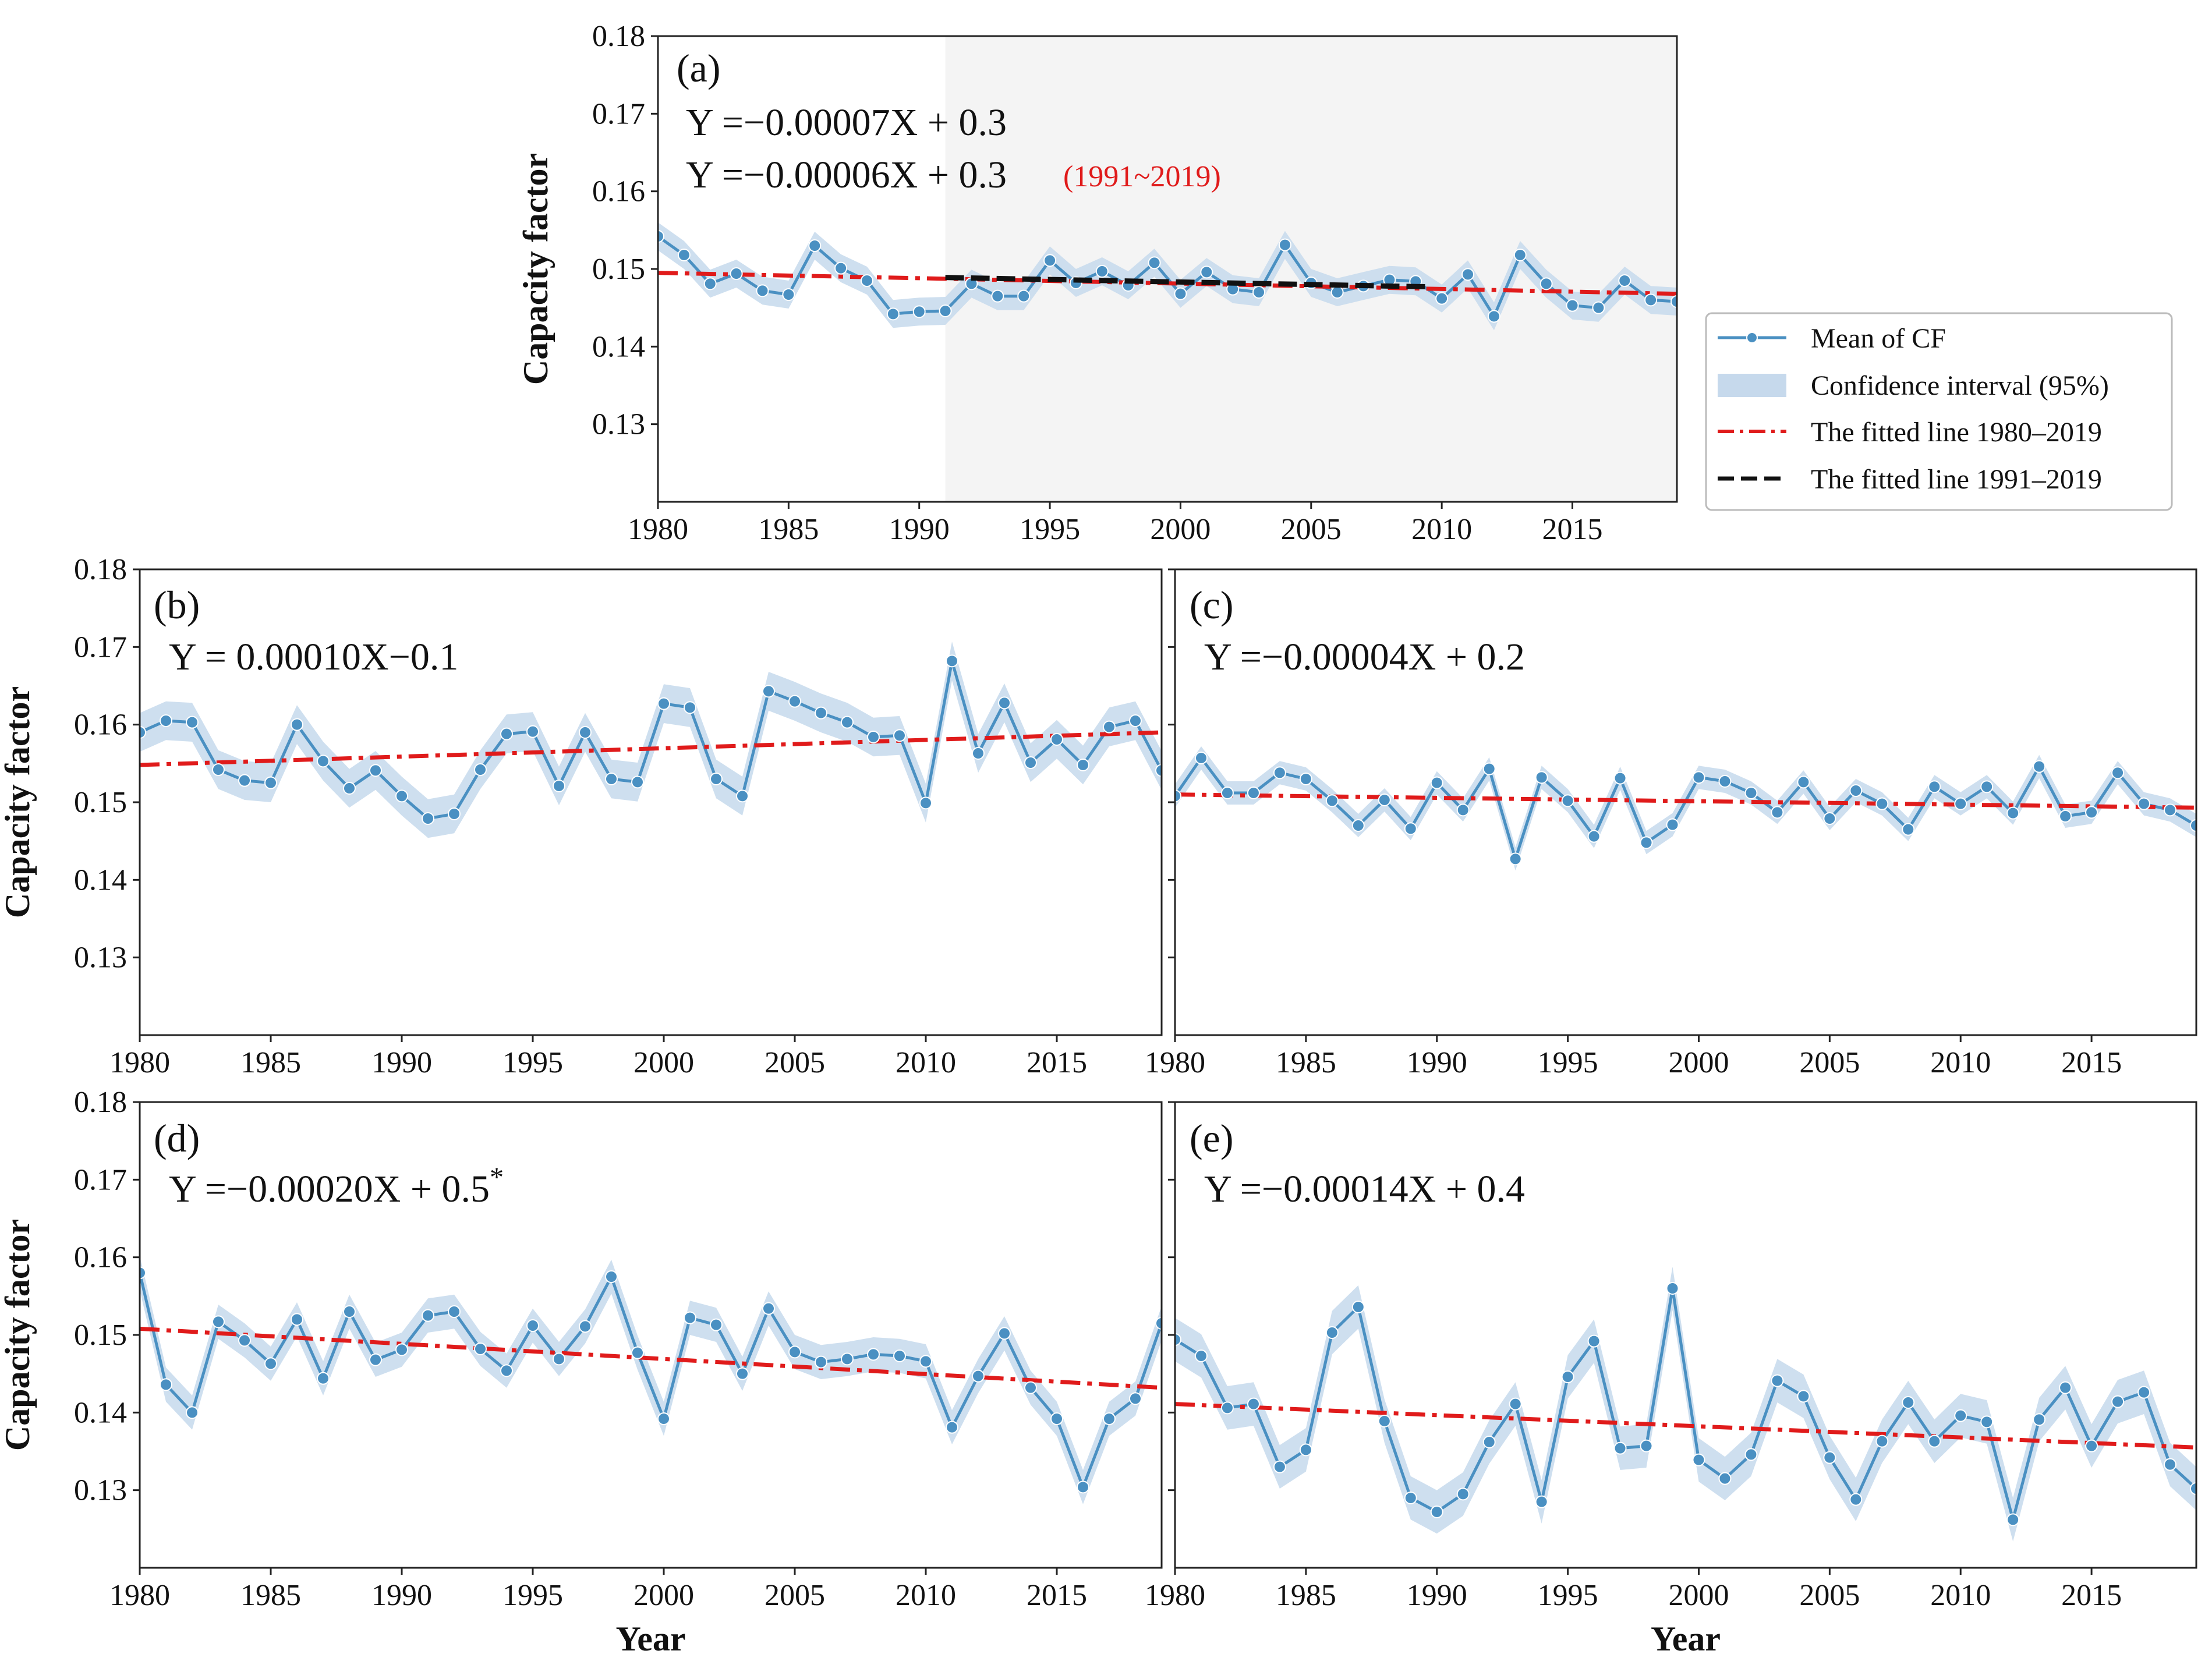 The width and height of the screenshot is (2212, 1672). I want to click on panel-d-point-1981, so click(166, 1384).